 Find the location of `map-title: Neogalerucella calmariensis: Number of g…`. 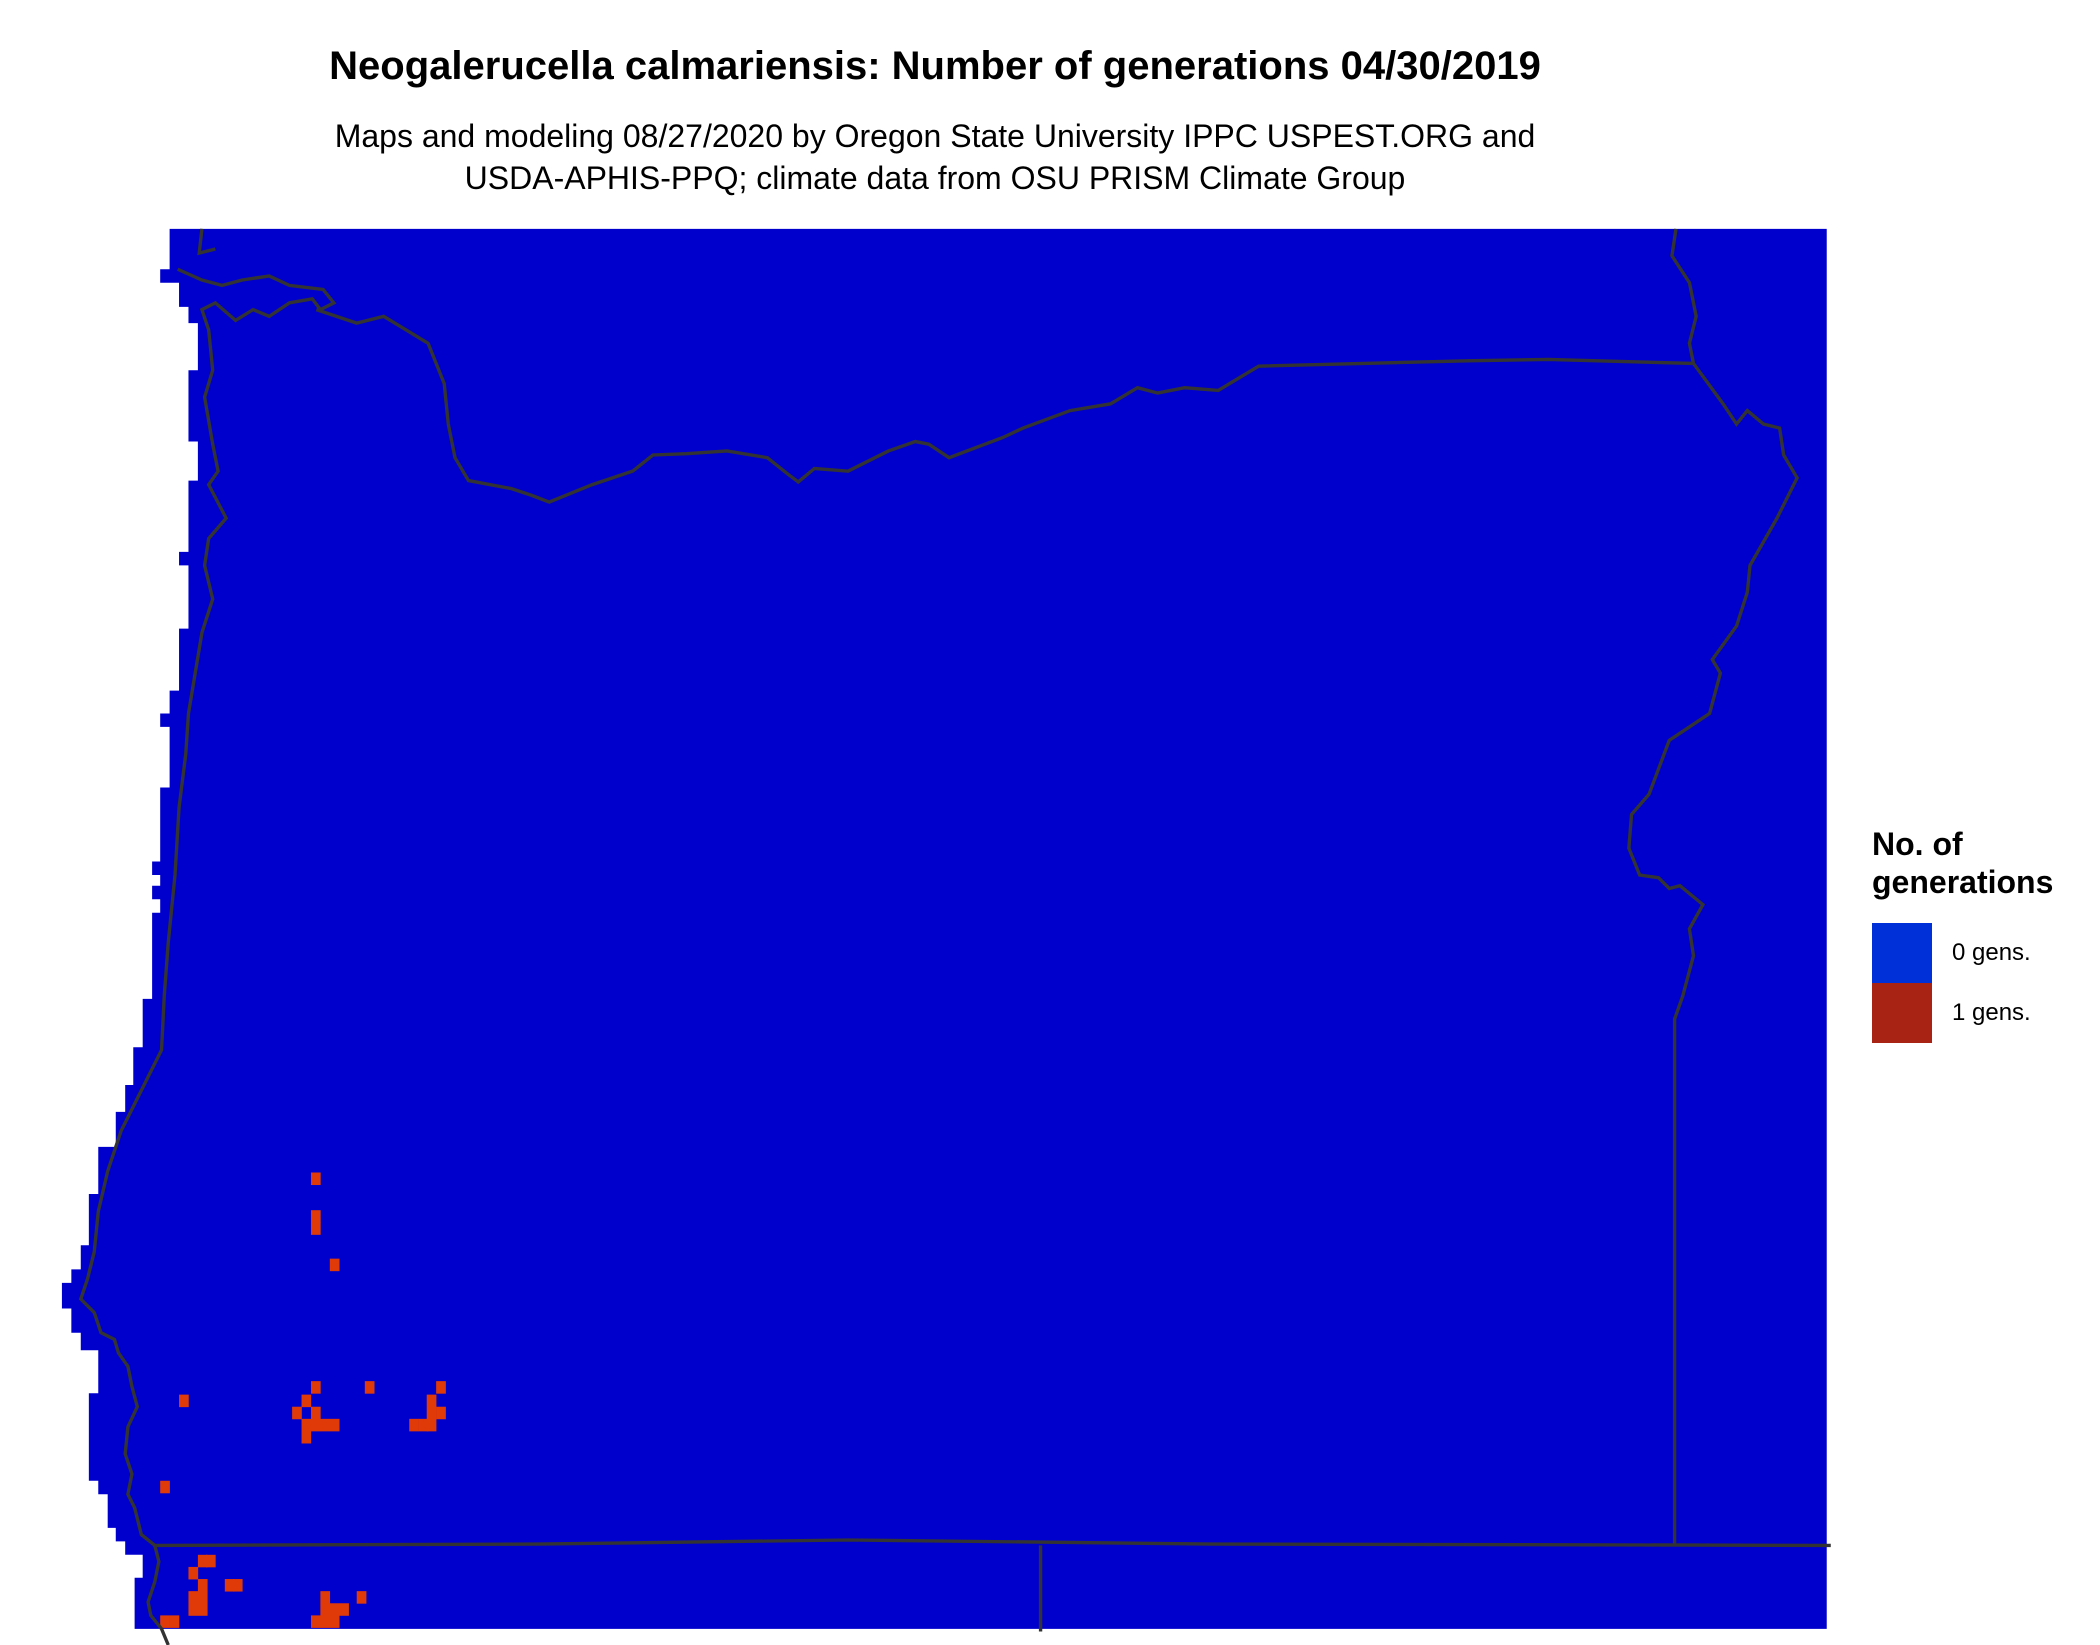

map-title: Neogalerucella calmariensis: Number of g… is located at coordinates (935, 66).